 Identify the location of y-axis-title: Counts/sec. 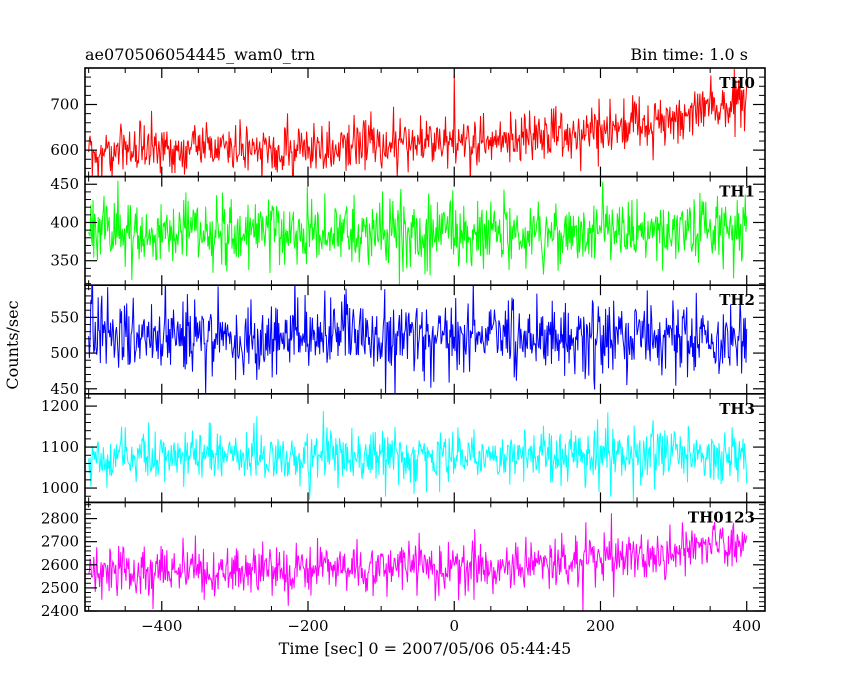
(12, 344).